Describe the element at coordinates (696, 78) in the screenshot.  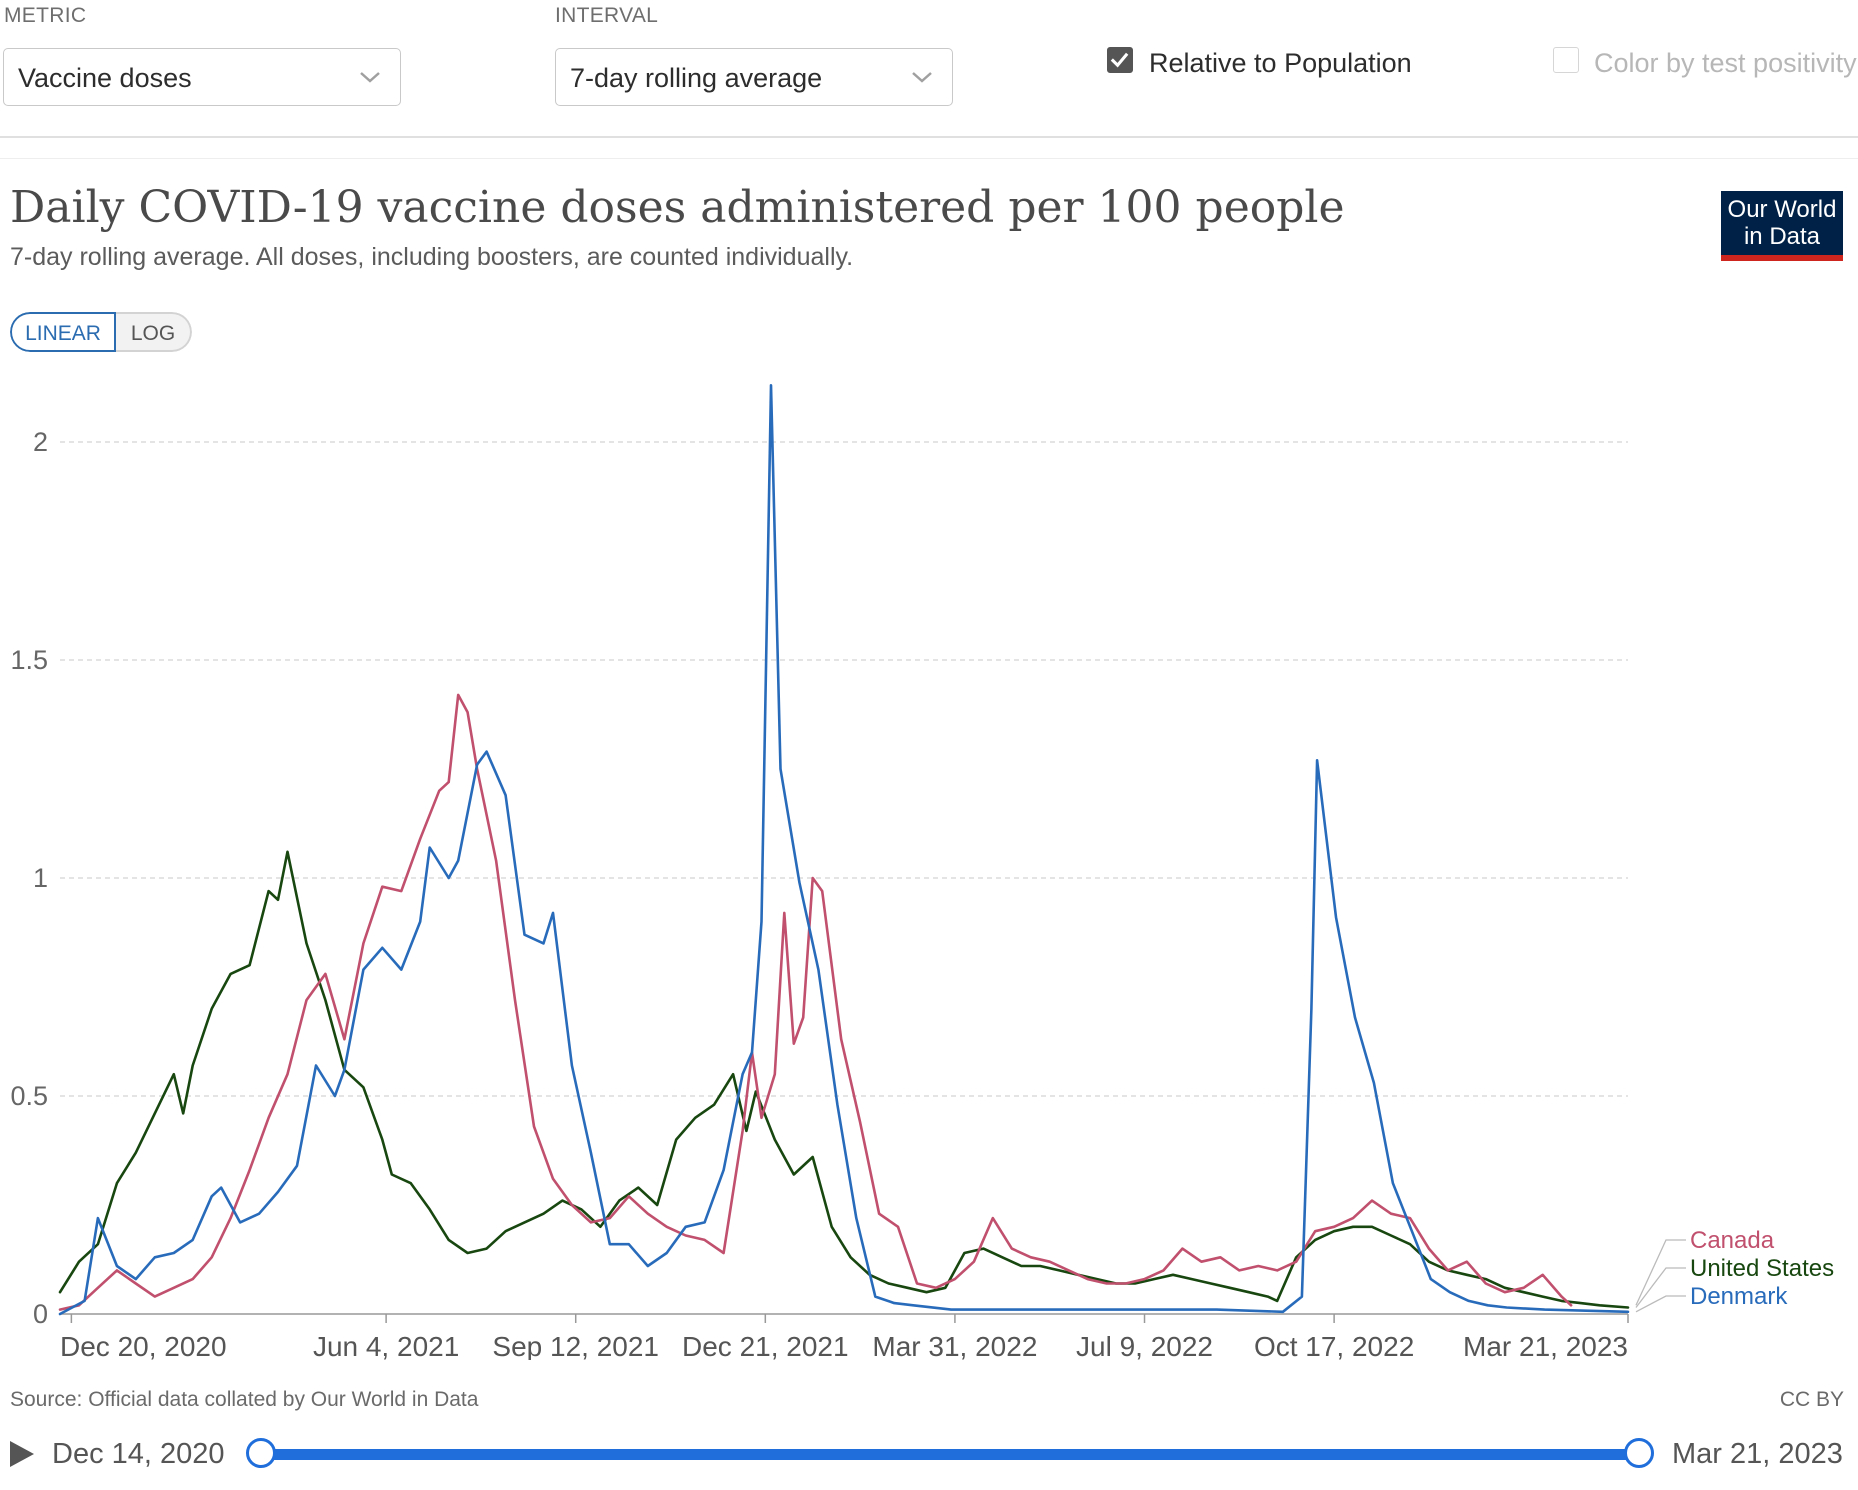
I see `interval-select-value: 7-day rolling average` at that location.